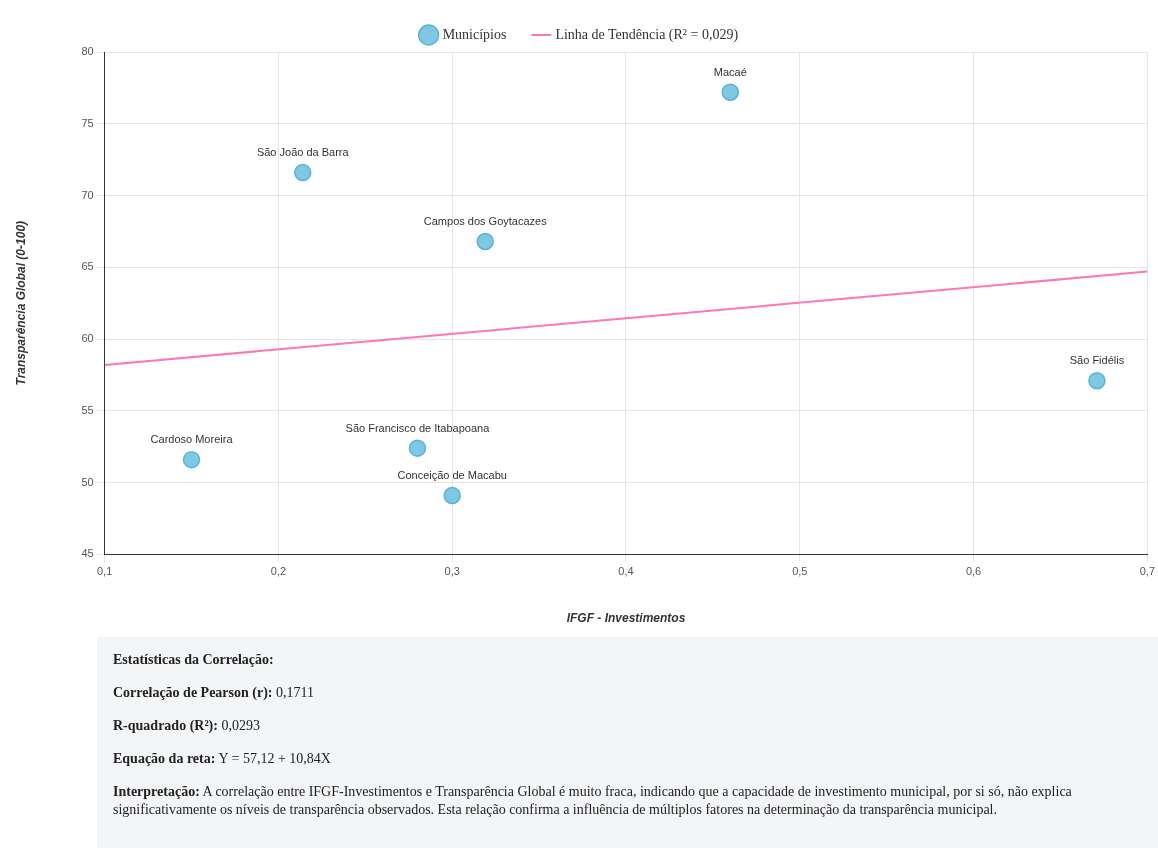  What do you see at coordinates (87, 481) in the screenshot?
I see `y-tick-label: 50` at bounding box center [87, 481].